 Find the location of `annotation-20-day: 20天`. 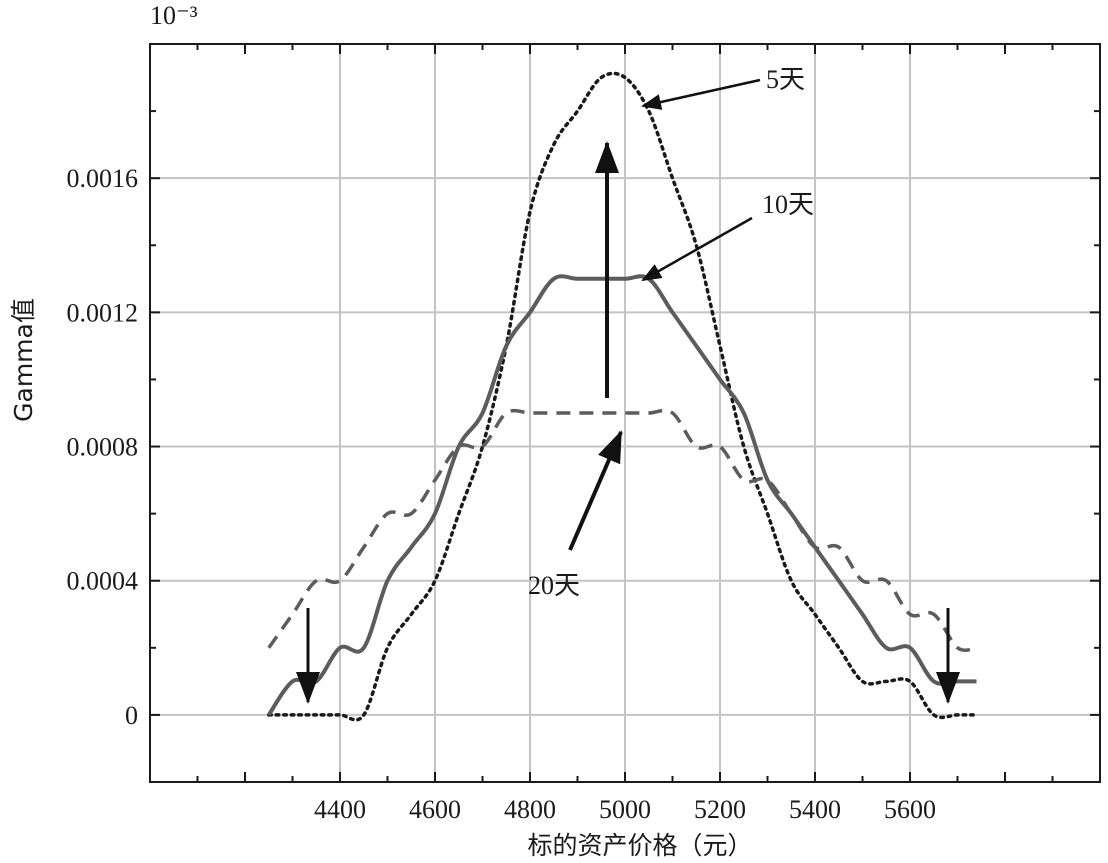

annotation-20-day: 20天 is located at coordinates (554, 585).